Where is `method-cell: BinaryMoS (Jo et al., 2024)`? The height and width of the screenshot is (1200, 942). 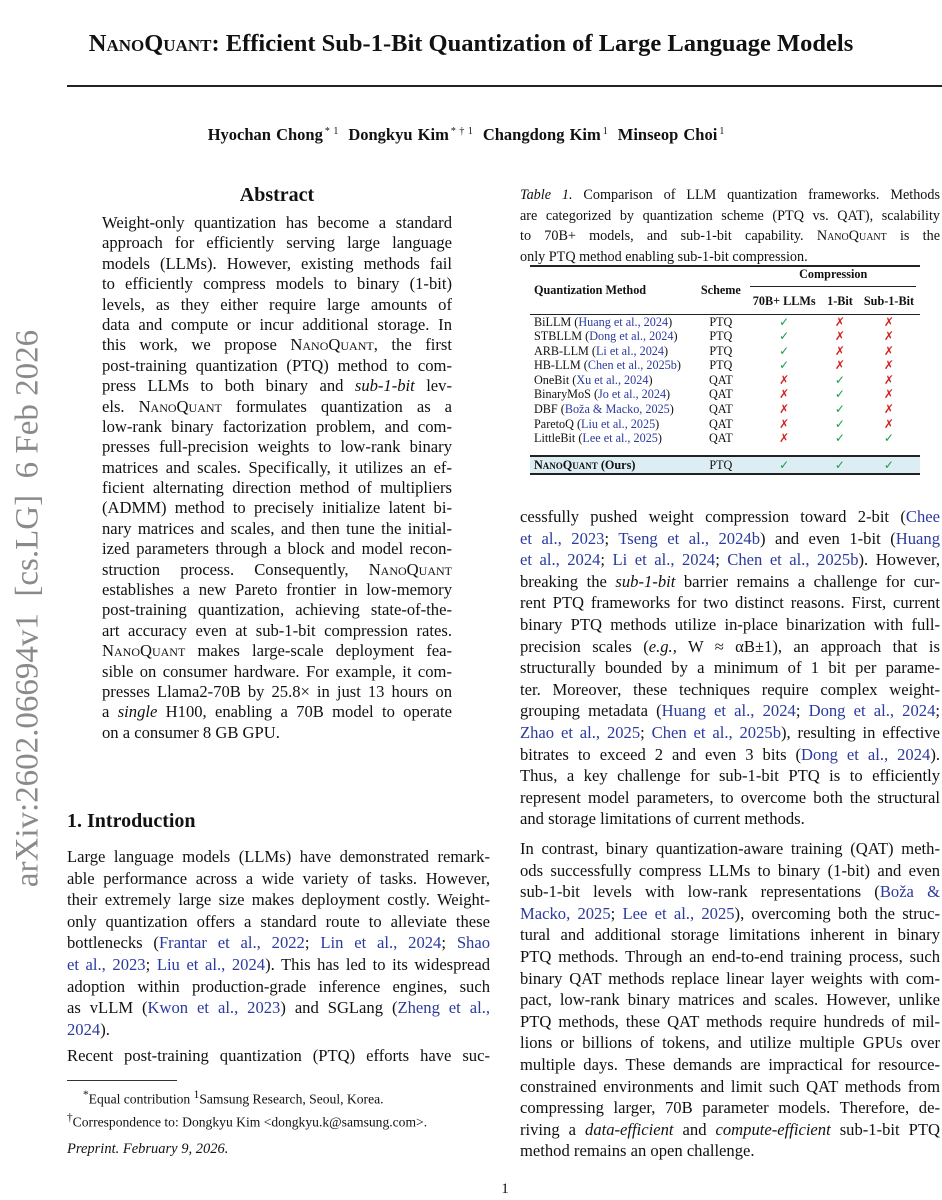 method-cell: BinaryMoS (Jo et al., 2024) is located at coordinates (602, 394).